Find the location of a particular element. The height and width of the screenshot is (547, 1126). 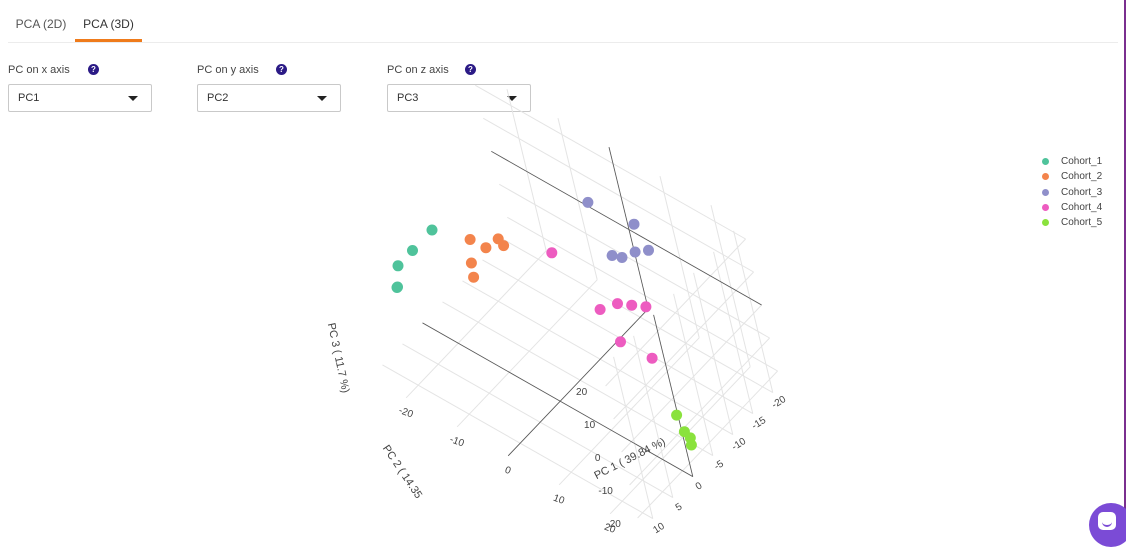

tab-pca-2d: PCA (2D) is located at coordinates (41, 24).